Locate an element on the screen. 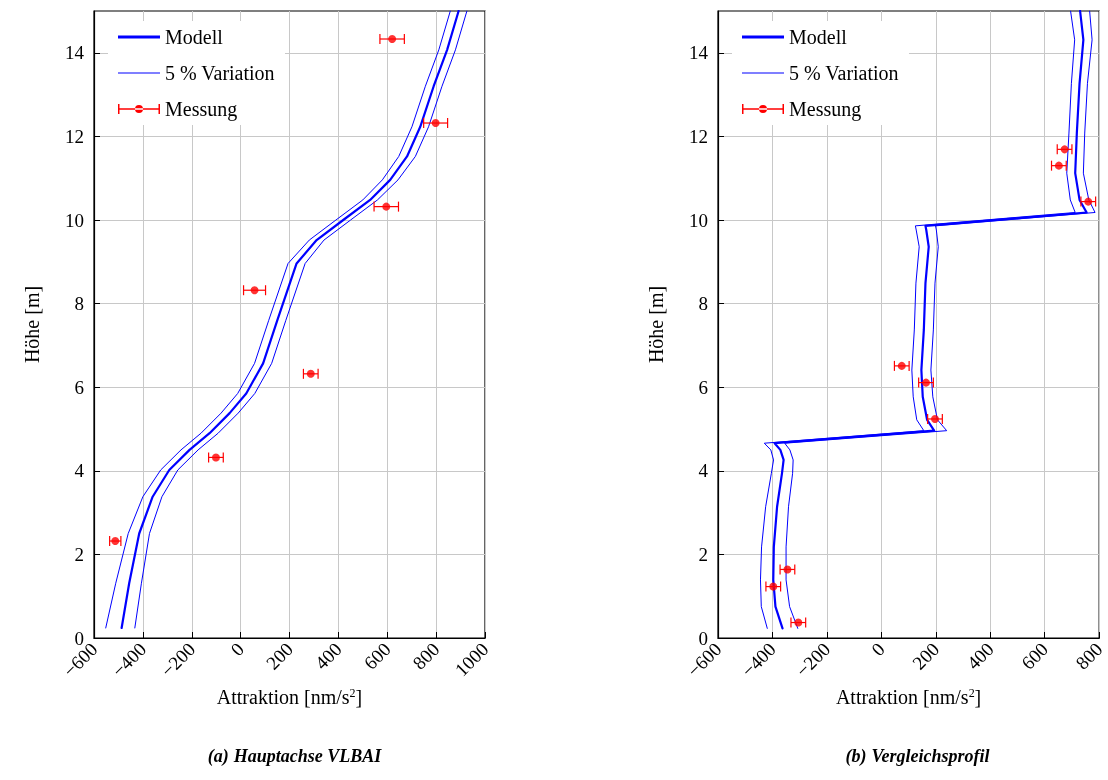 The image size is (1108, 780). text: (b) Vergleichsprofil is located at coordinates (917, 756).